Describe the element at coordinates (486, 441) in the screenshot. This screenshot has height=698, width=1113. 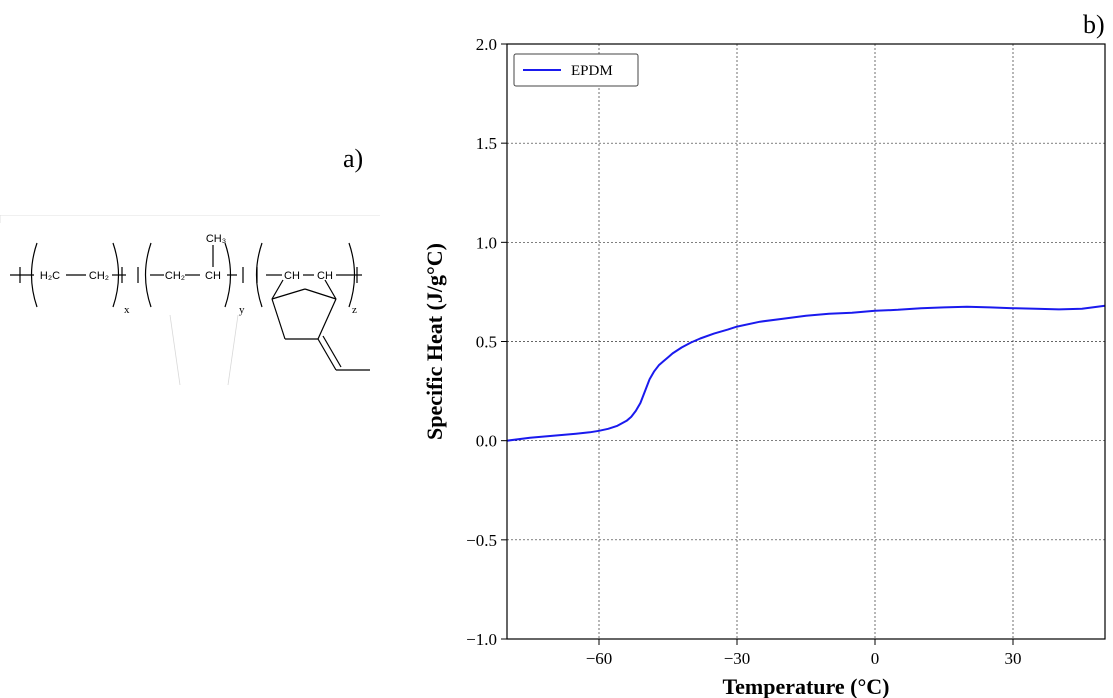
I see `y-tick-label: 0.0` at that location.